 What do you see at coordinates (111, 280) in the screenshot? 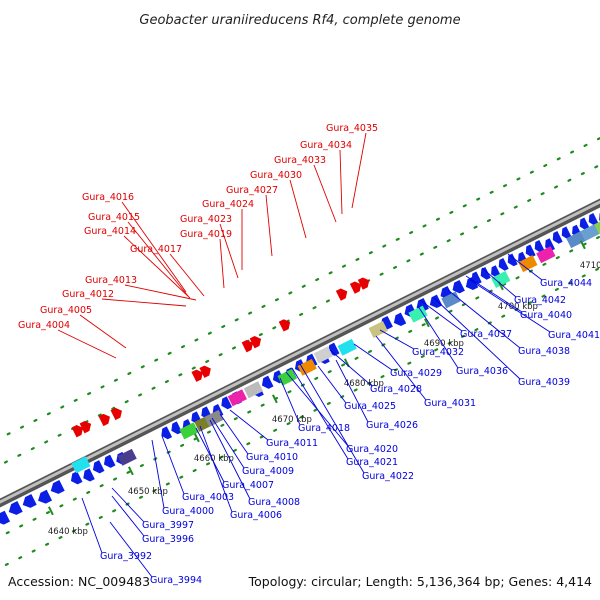
I see `gene-label-Gura_4013: Gura_4013` at bounding box center [111, 280].